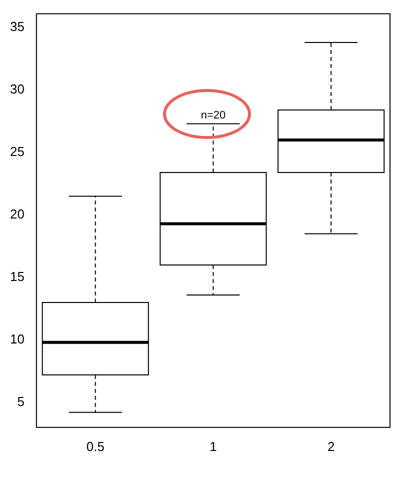 The image size is (400, 481). Describe the element at coordinates (213, 115) in the screenshot. I see `annotation: n=20` at that location.